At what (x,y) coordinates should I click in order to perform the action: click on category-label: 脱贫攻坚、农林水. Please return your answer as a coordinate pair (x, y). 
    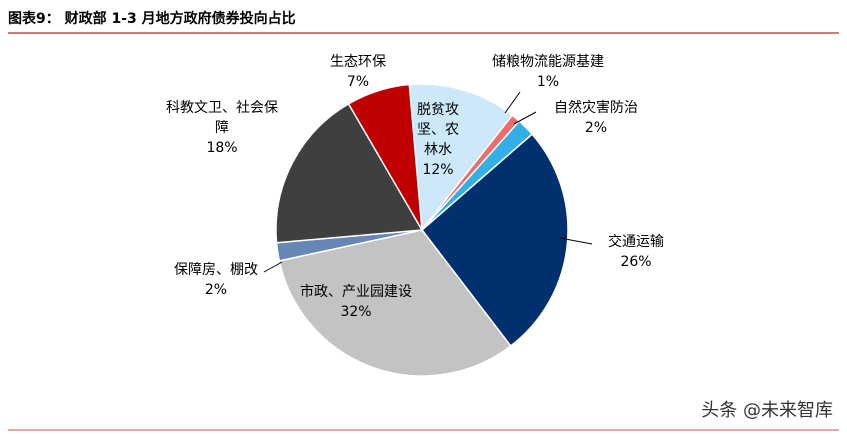
    Looking at the image, I should click on (438, 130).